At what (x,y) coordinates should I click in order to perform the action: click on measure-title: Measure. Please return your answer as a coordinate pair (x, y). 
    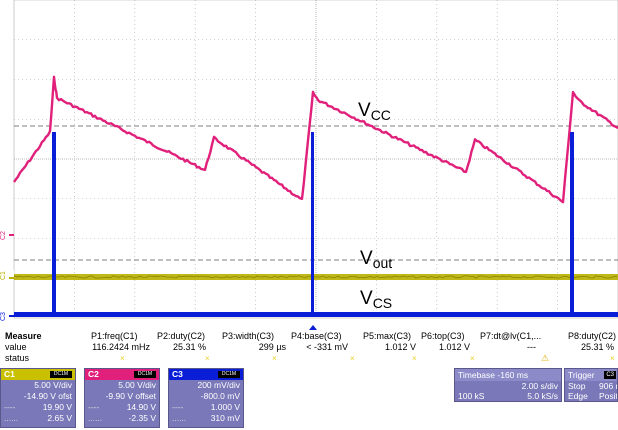
    Looking at the image, I should click on (23, 336).